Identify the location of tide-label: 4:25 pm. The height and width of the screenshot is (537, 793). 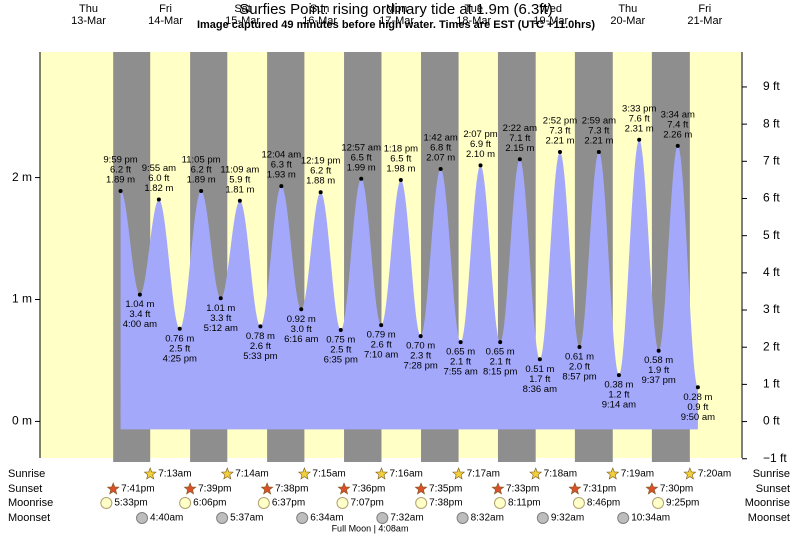
(180, 358).